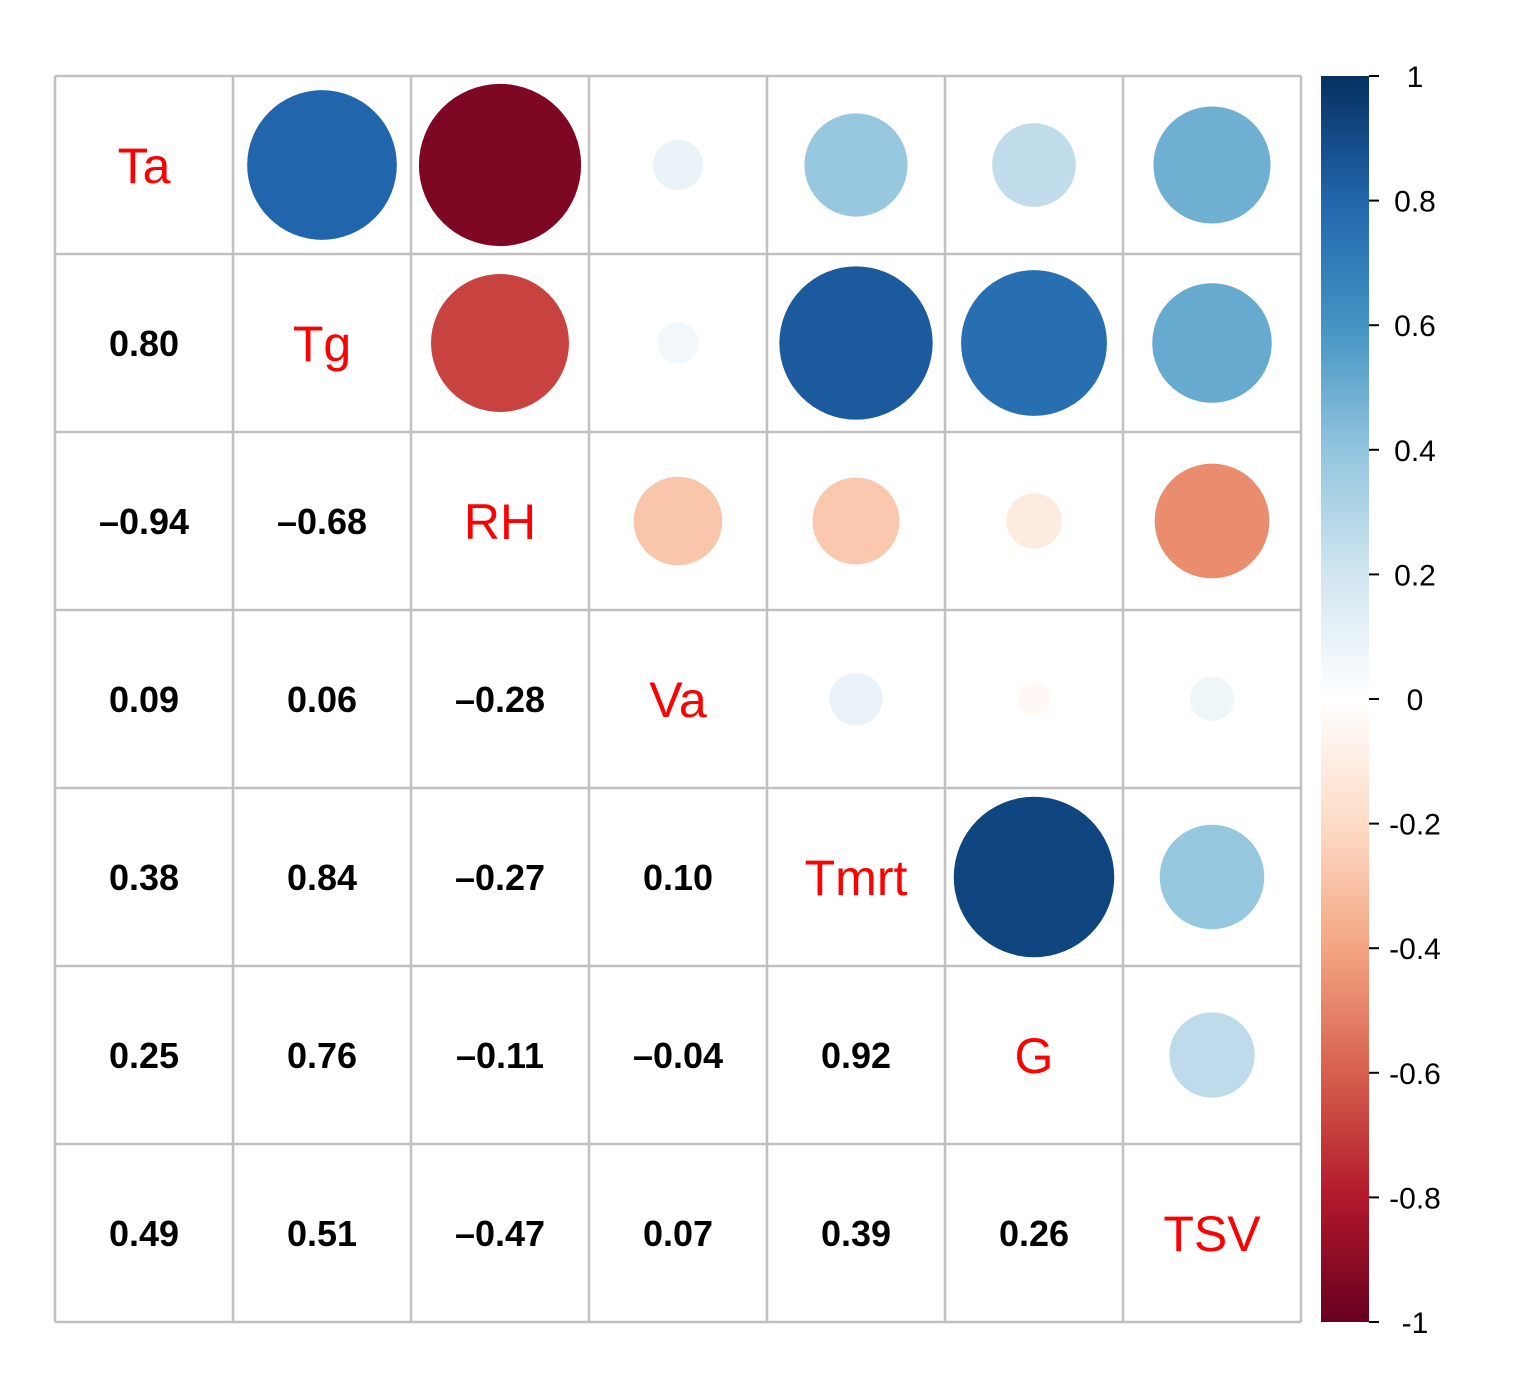 The width and height of the screenshot is (1515, 1388). What do you see at coordinates (1415, 326) in the screenshot?
I see `colorbar-tick-label: 0.6` at bounding box center [1415, 326].